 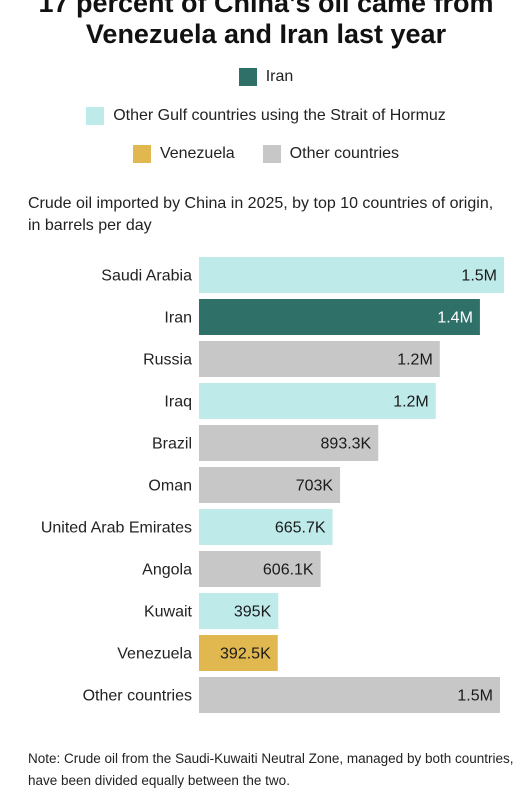 I want to click on value-label-other-countries: 1.5M, so click(x=475, y=696).